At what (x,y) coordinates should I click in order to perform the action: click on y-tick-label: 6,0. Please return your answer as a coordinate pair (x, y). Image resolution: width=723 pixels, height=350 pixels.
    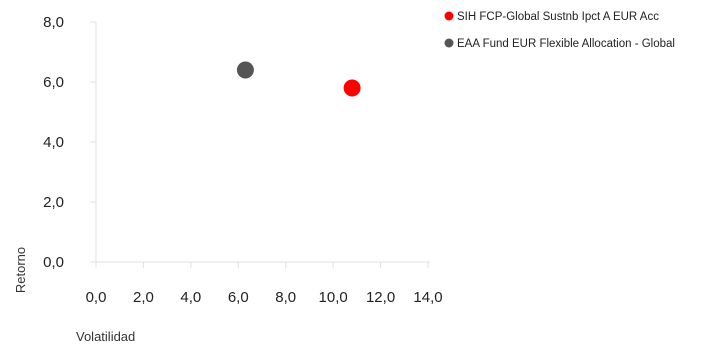
    Looking at the image, I should click on (53, 82).